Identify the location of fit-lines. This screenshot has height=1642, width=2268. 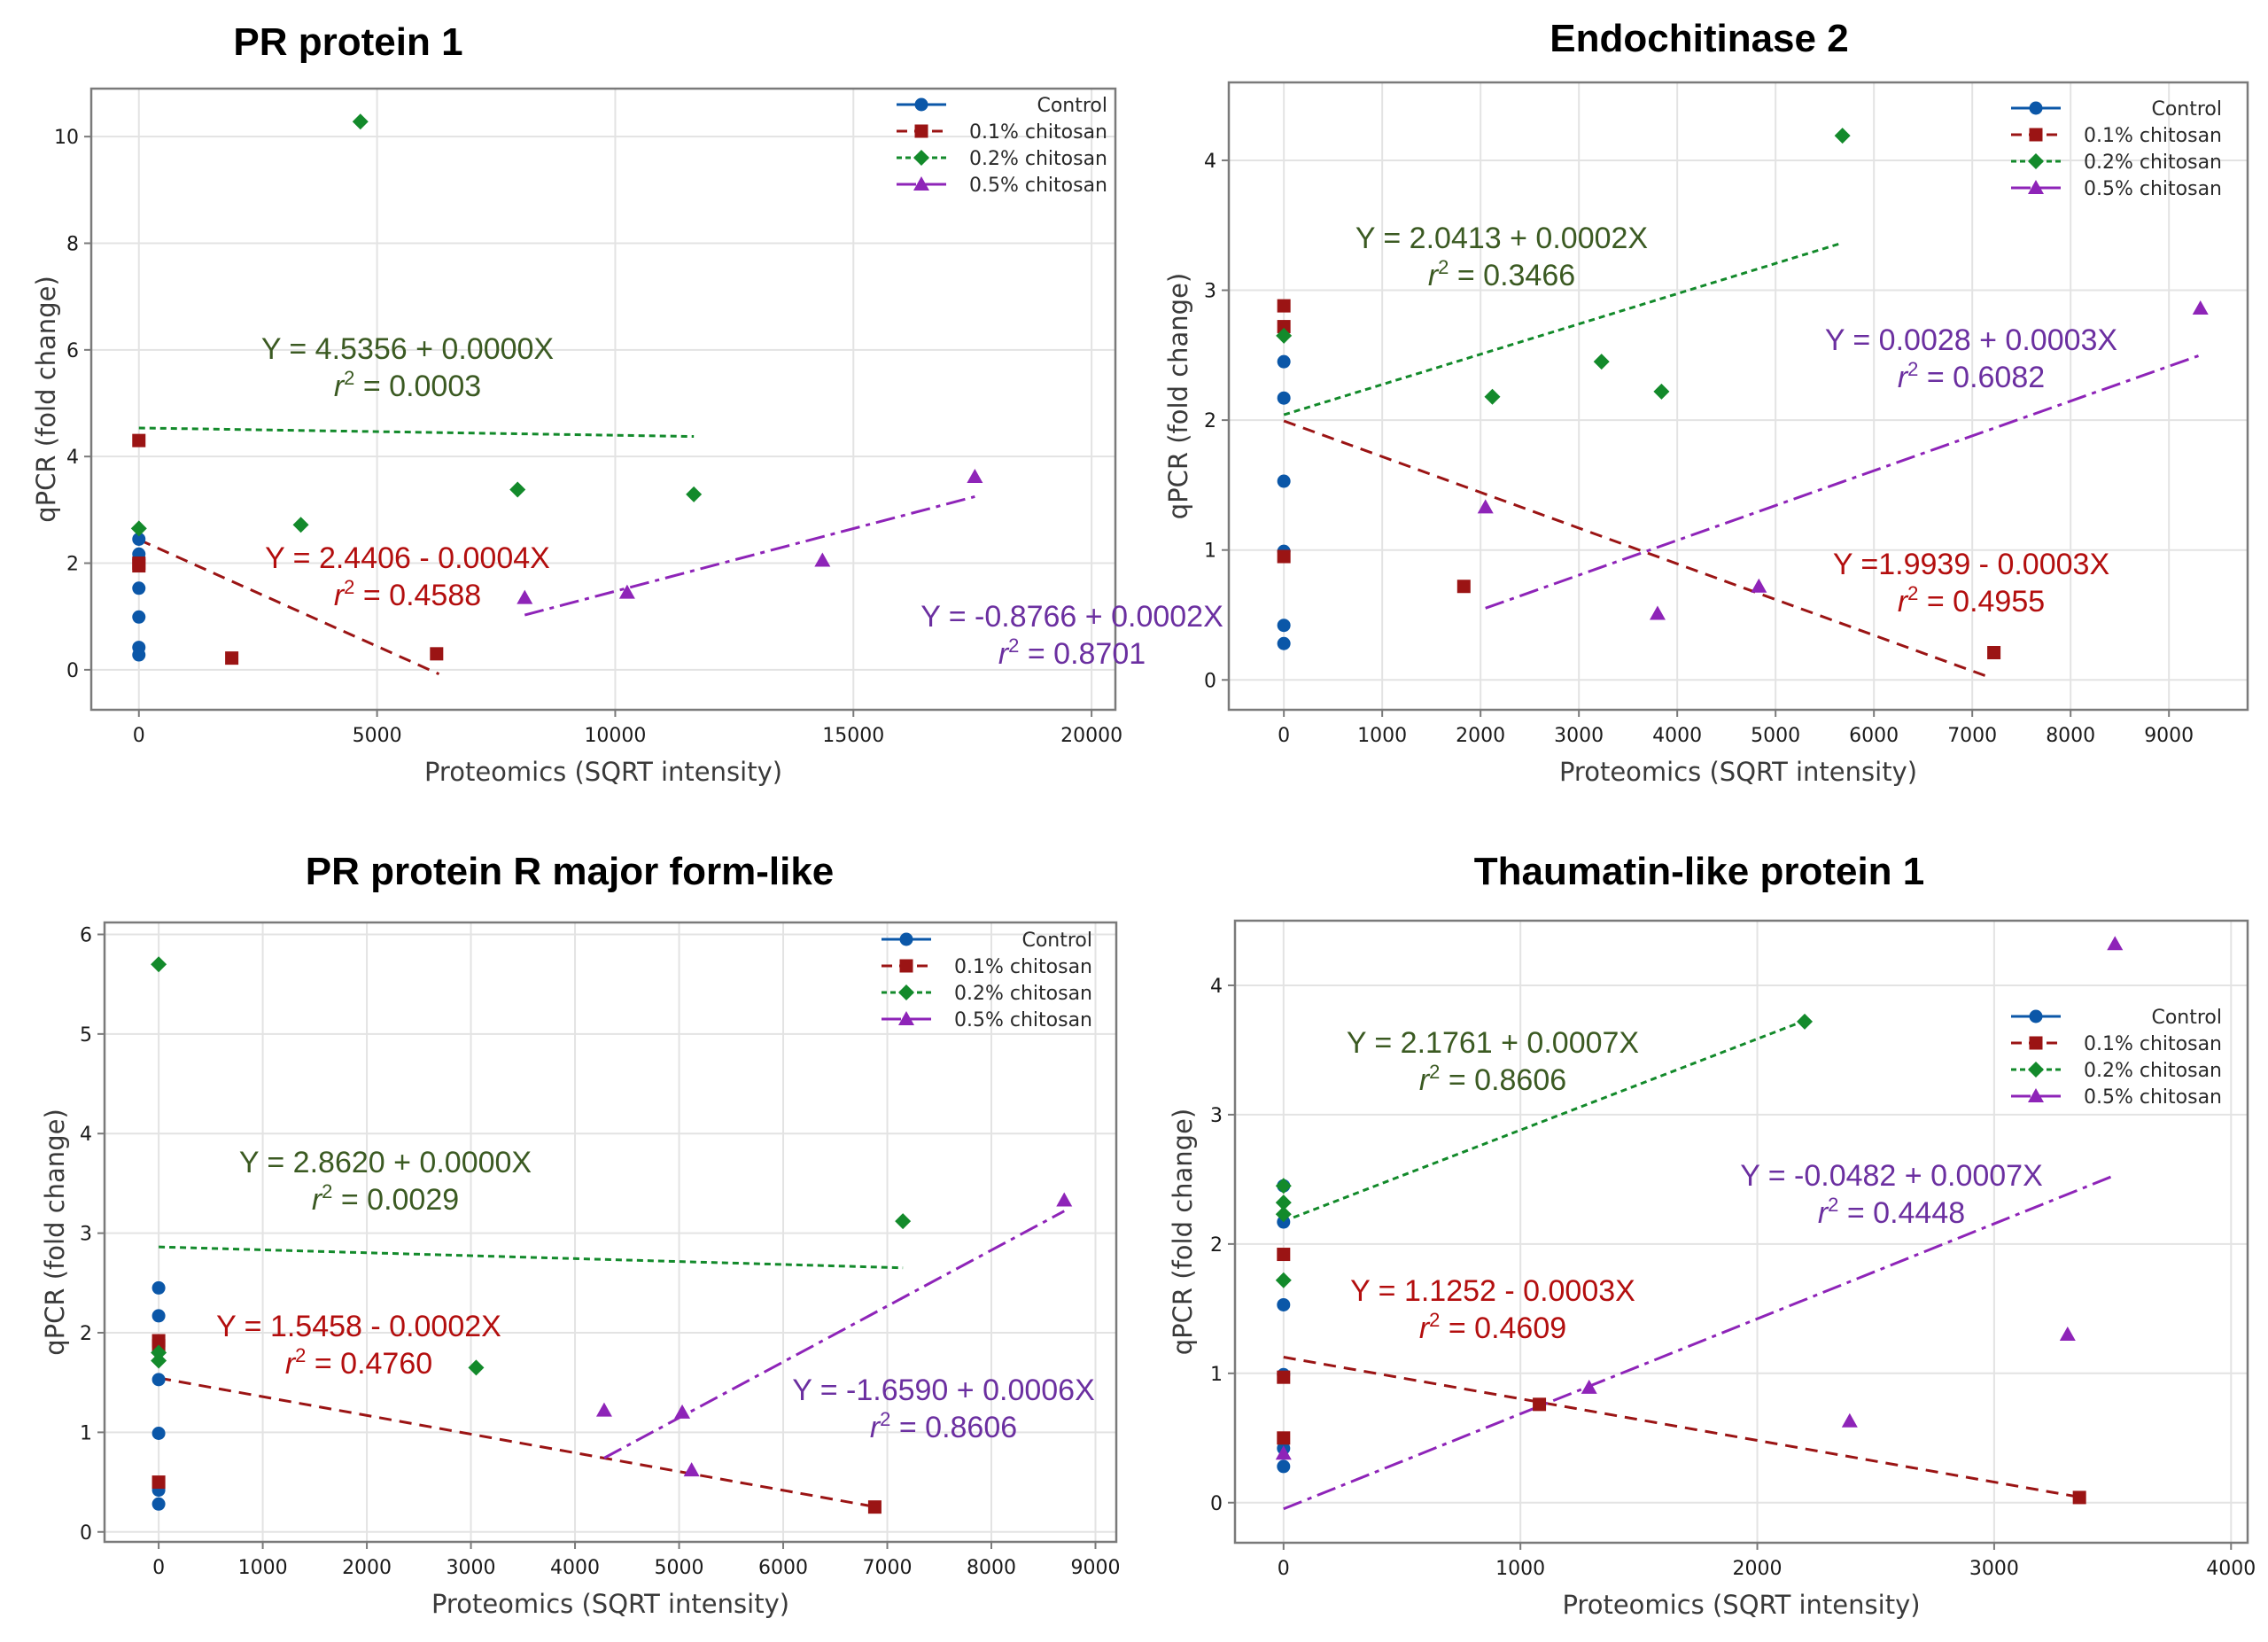
(1741, 460).